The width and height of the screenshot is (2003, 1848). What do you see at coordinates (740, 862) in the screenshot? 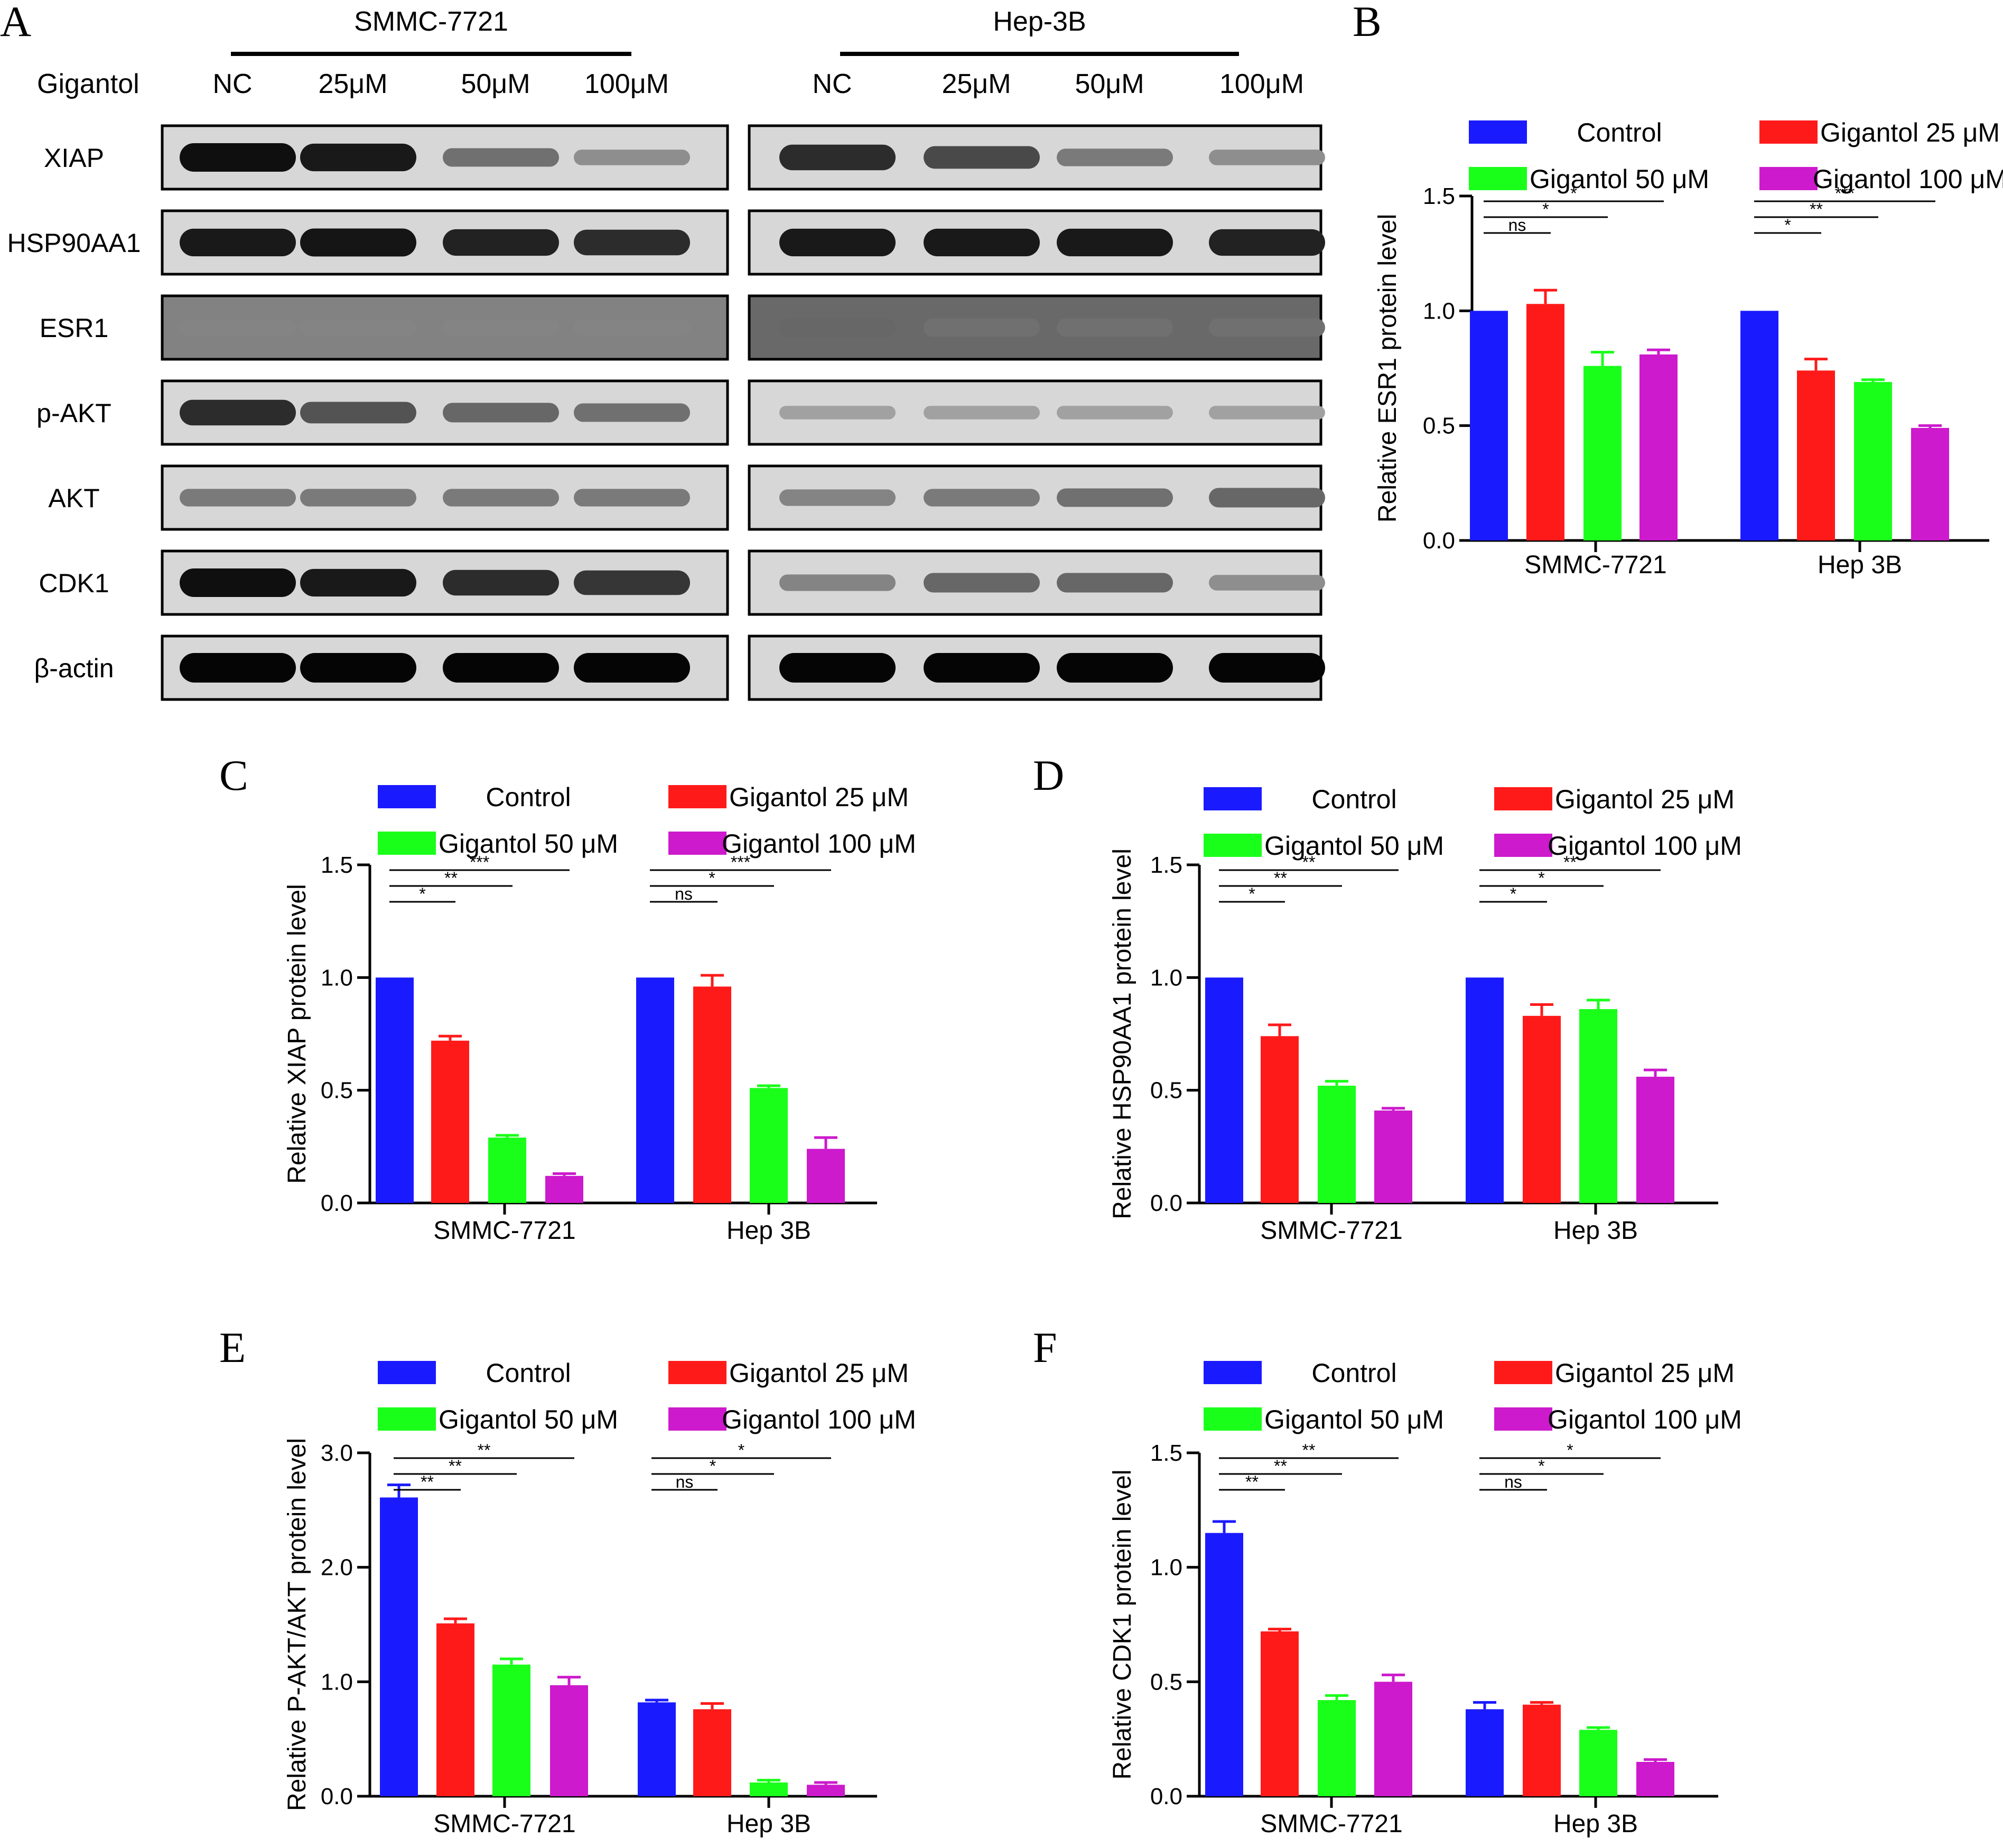
I see `significance-mark: ***` at bounding box center [740, 862].